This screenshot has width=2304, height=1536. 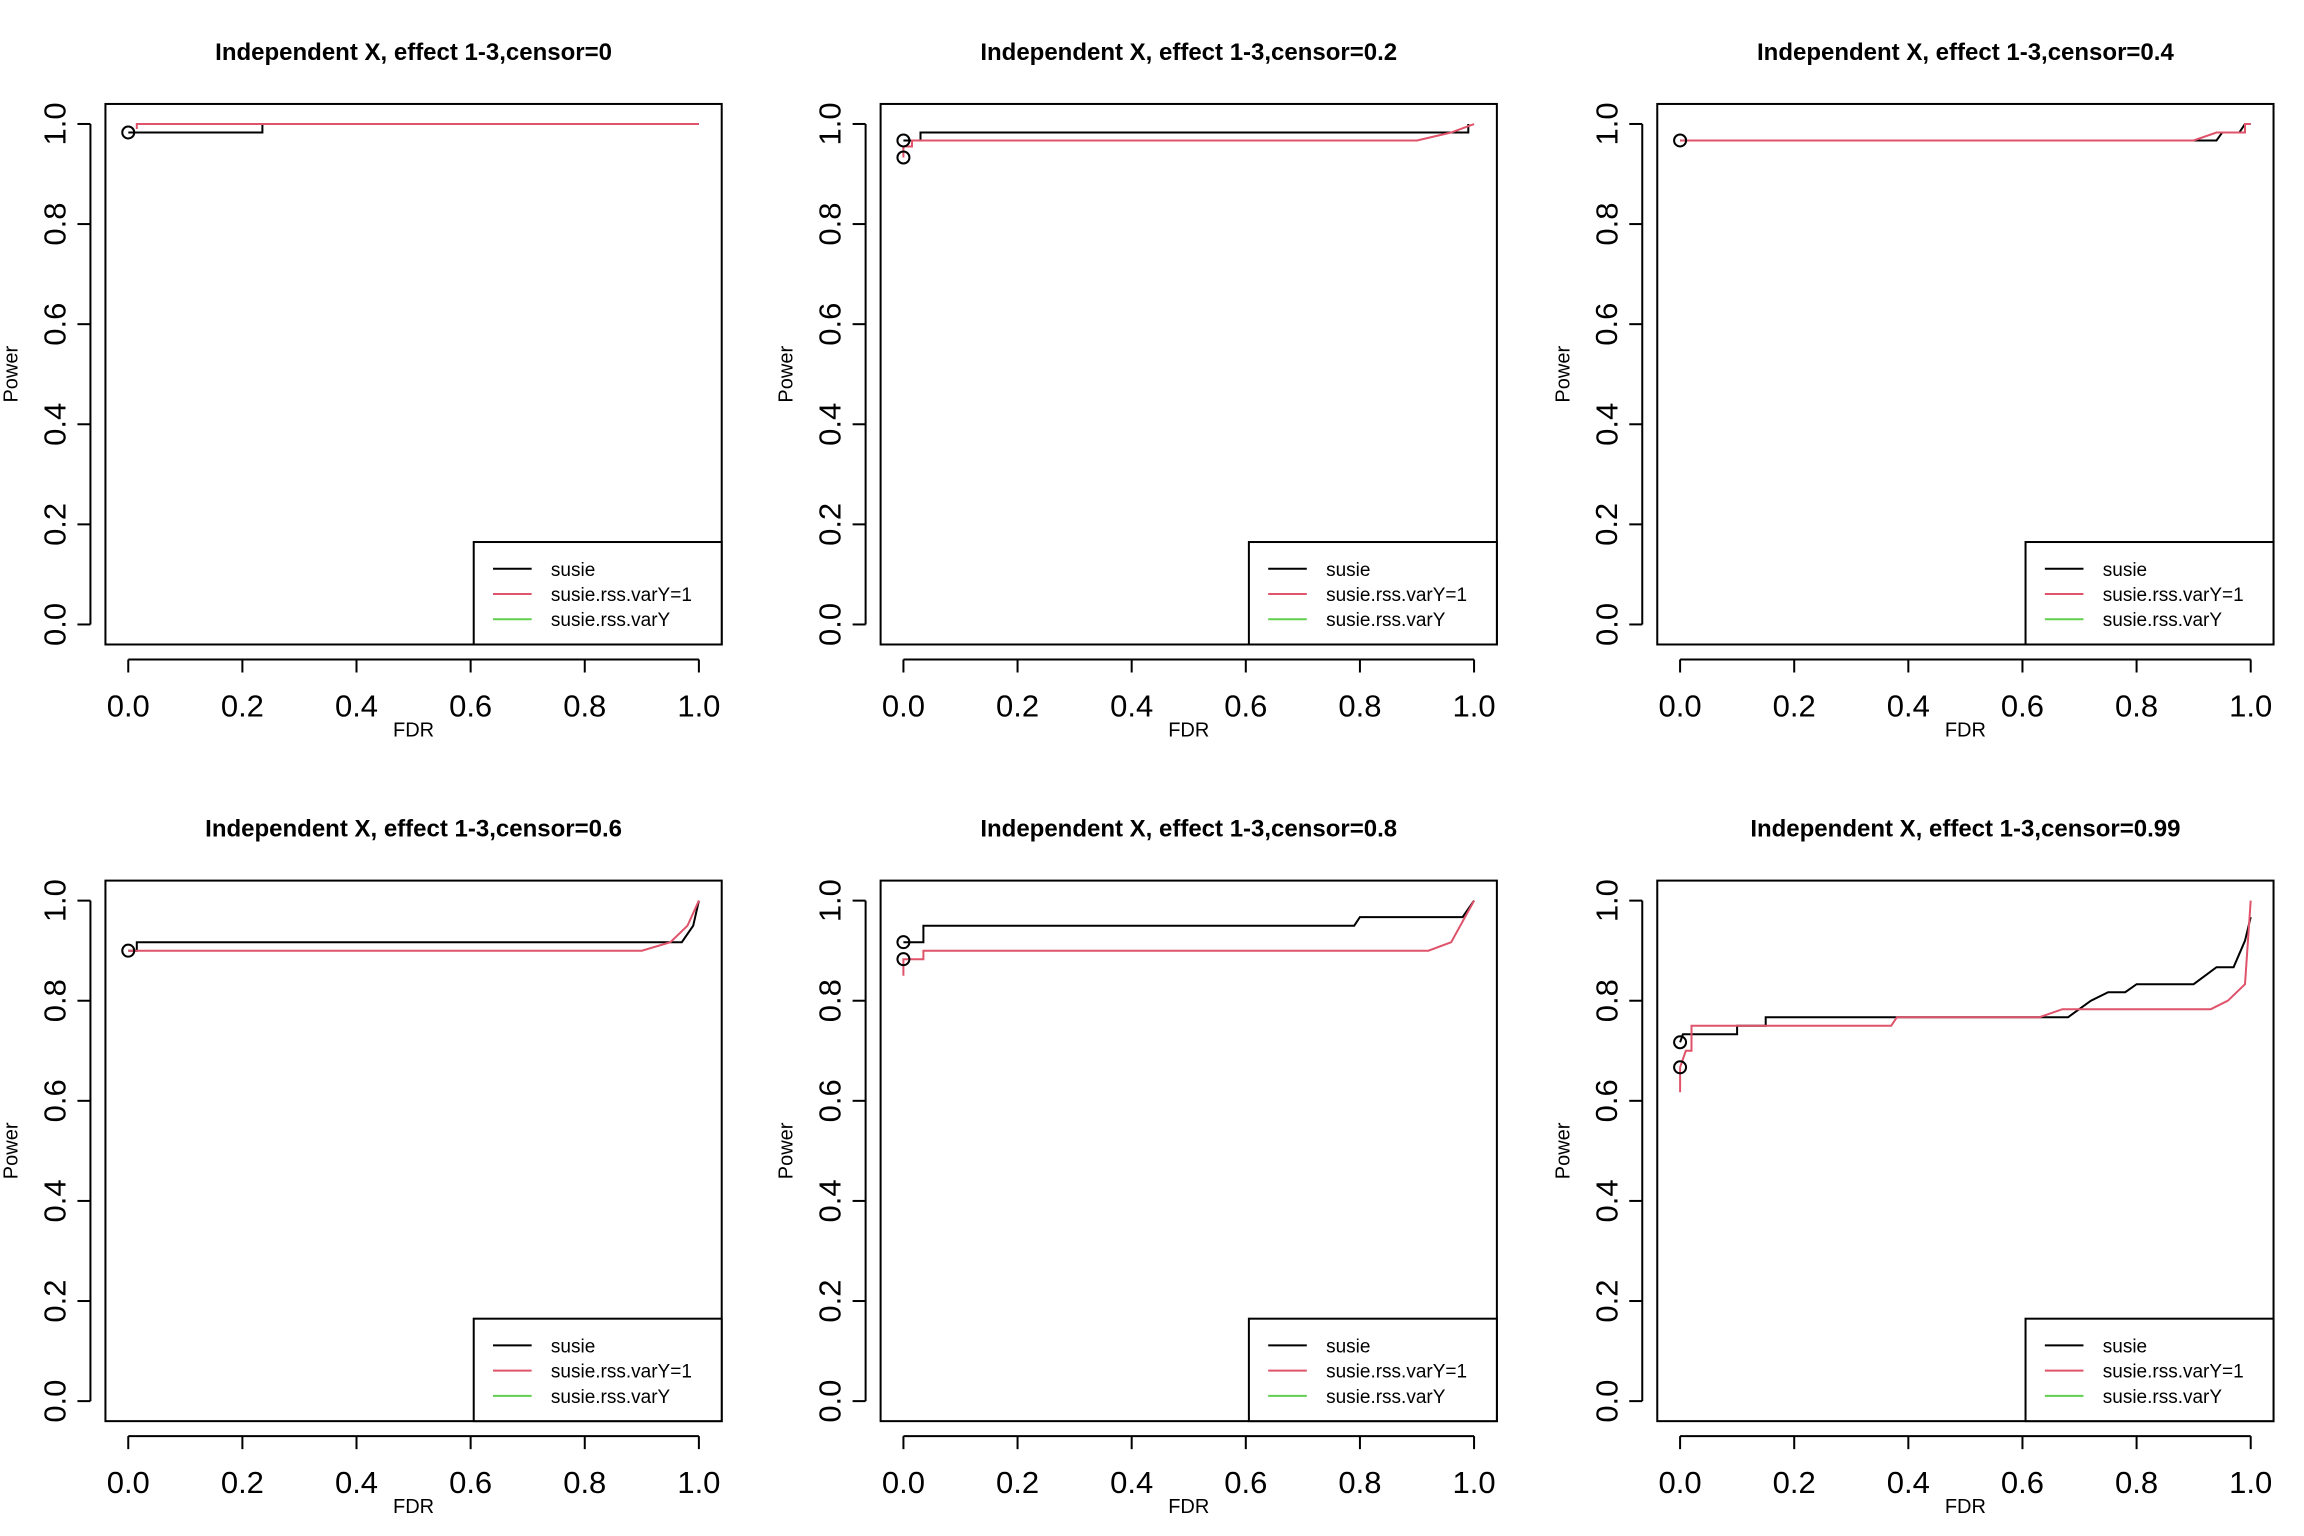 What do you see at coordinates (413, 52) in the screenshot?
I see `panel-title: Independent X, effect 1-3,censor=0` at bounding box center [413, 52].